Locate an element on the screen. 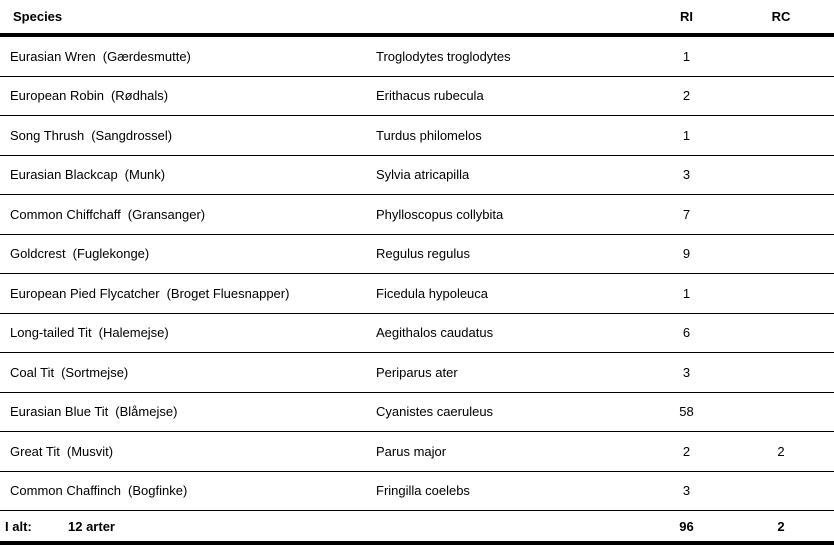 Image resolution: width=834 pixels, height=545 pixels. scientific-name: Fringilla coelebs is located at coordinates (423, 491).